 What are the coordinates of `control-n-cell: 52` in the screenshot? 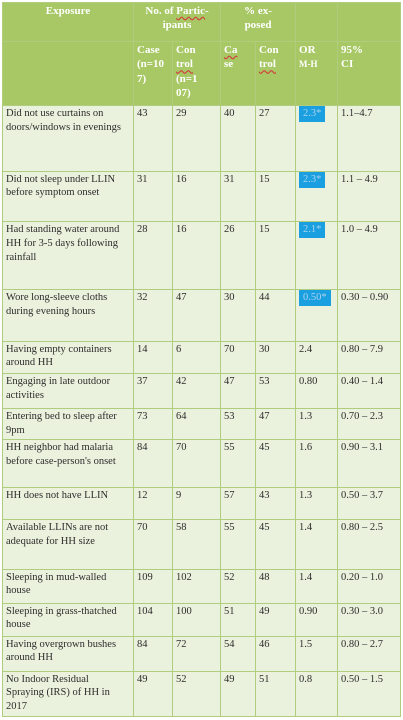 It's located at (196, 694).